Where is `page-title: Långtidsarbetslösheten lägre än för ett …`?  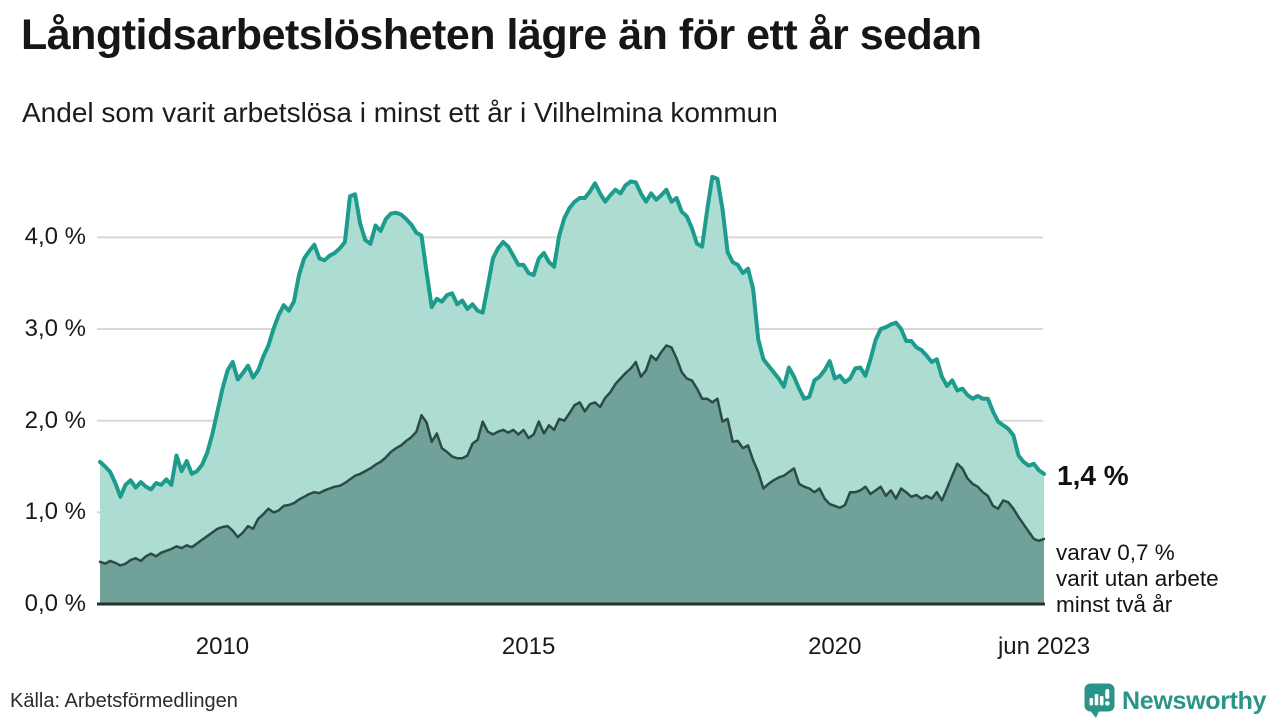
page-title: Långtidsarbetslösheten lägre än för ett … is located at coordinates (501, 35).